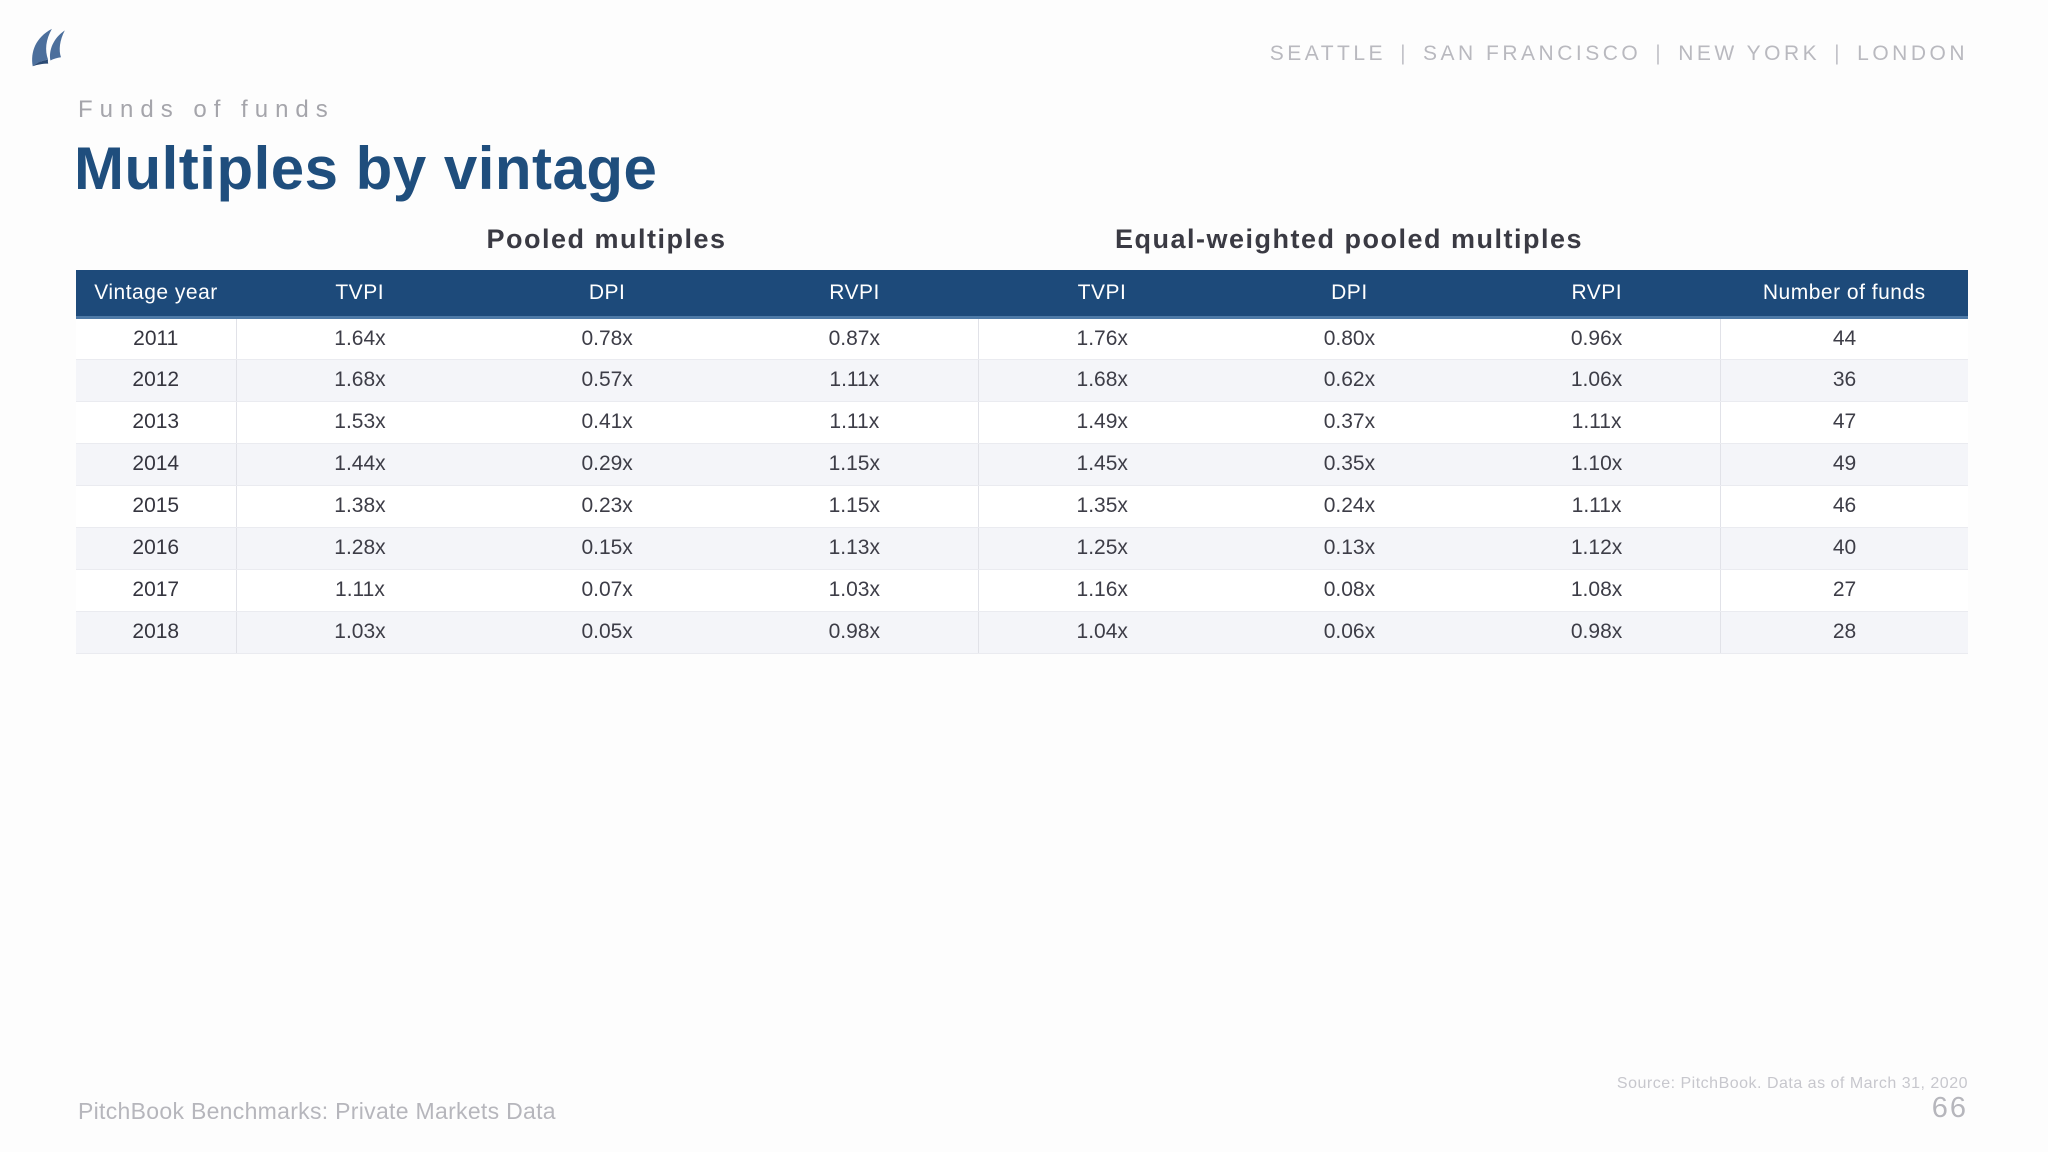 The width and height of the screenshot is (2048, 1152). I want to click on value-cell: 1.38x, so click(359, 506).